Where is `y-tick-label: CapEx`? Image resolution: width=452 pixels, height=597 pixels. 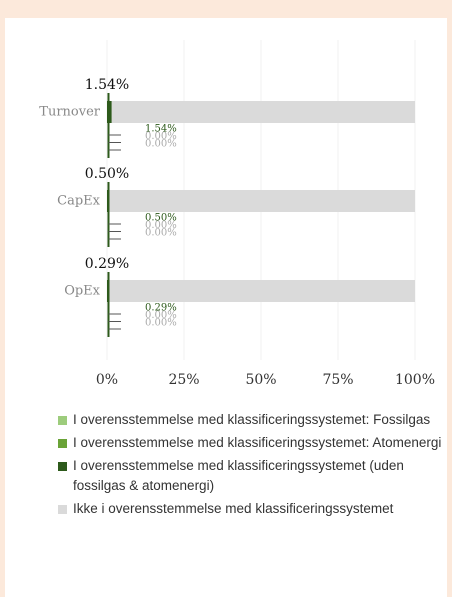
y-tick-label: CapEx is located at coordinates (79, 201).